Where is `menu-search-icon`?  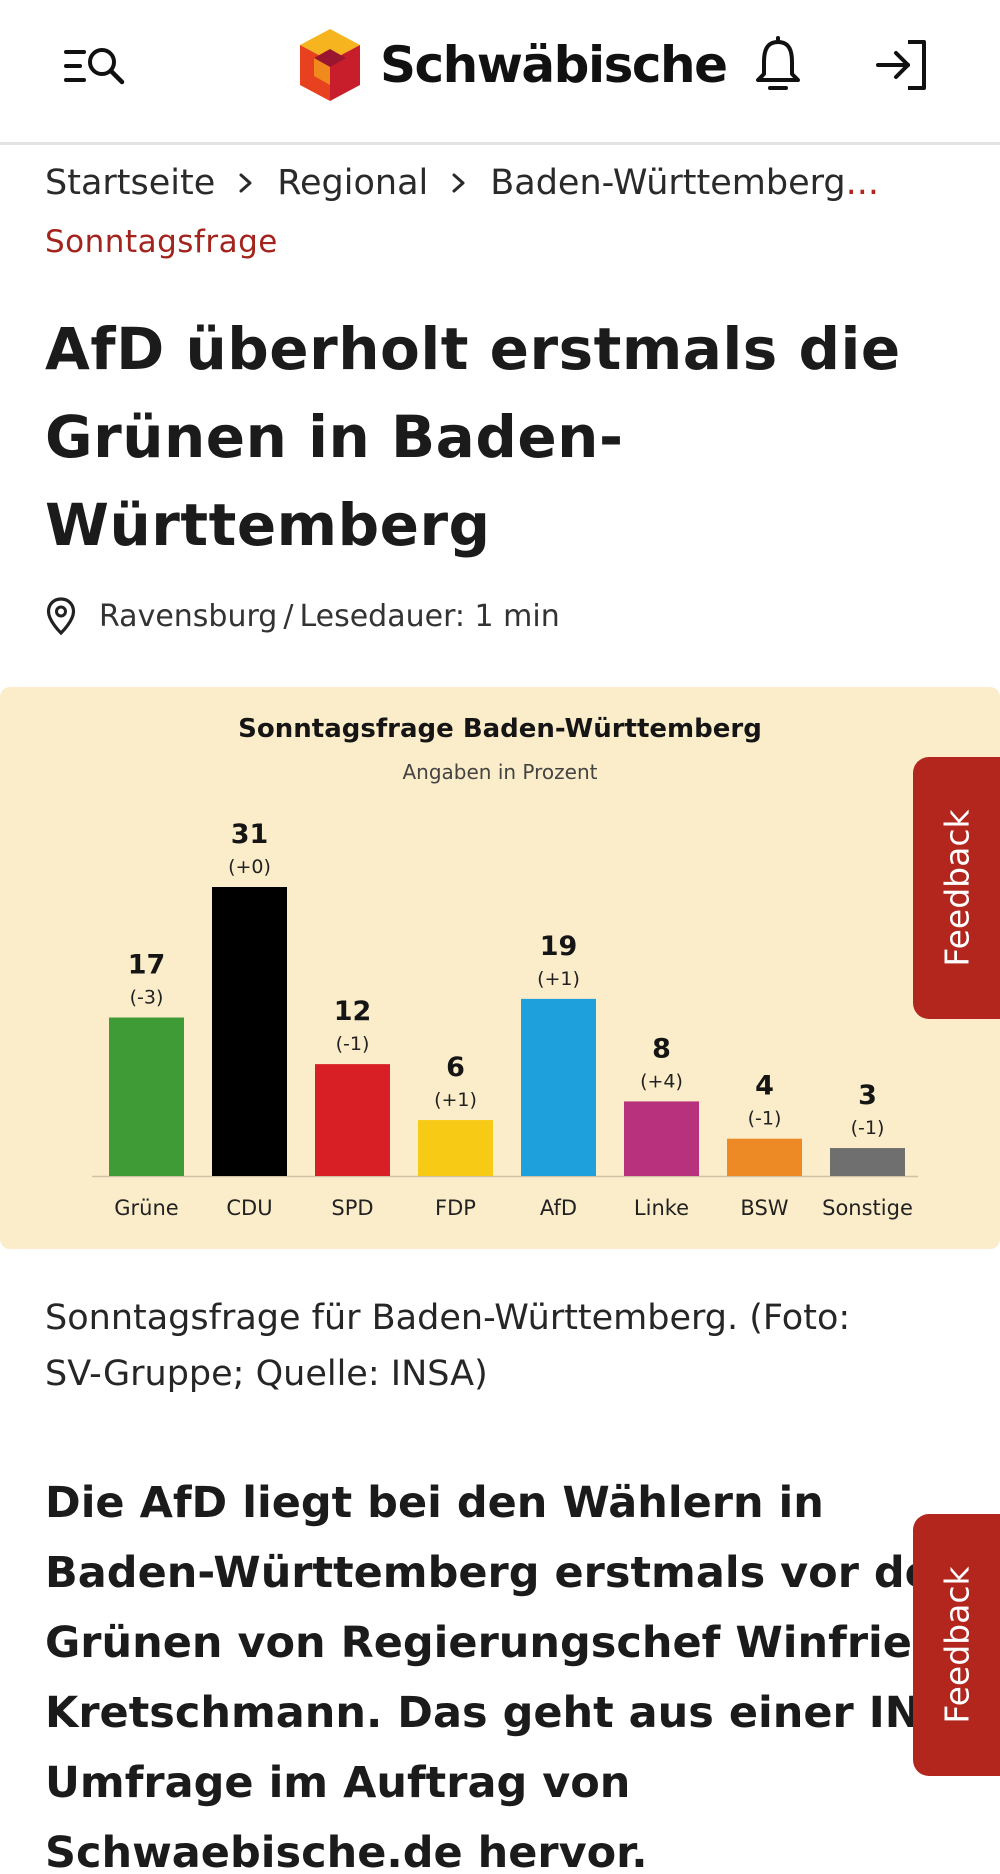 menu-search-icon is located at coordinates (98, 66).